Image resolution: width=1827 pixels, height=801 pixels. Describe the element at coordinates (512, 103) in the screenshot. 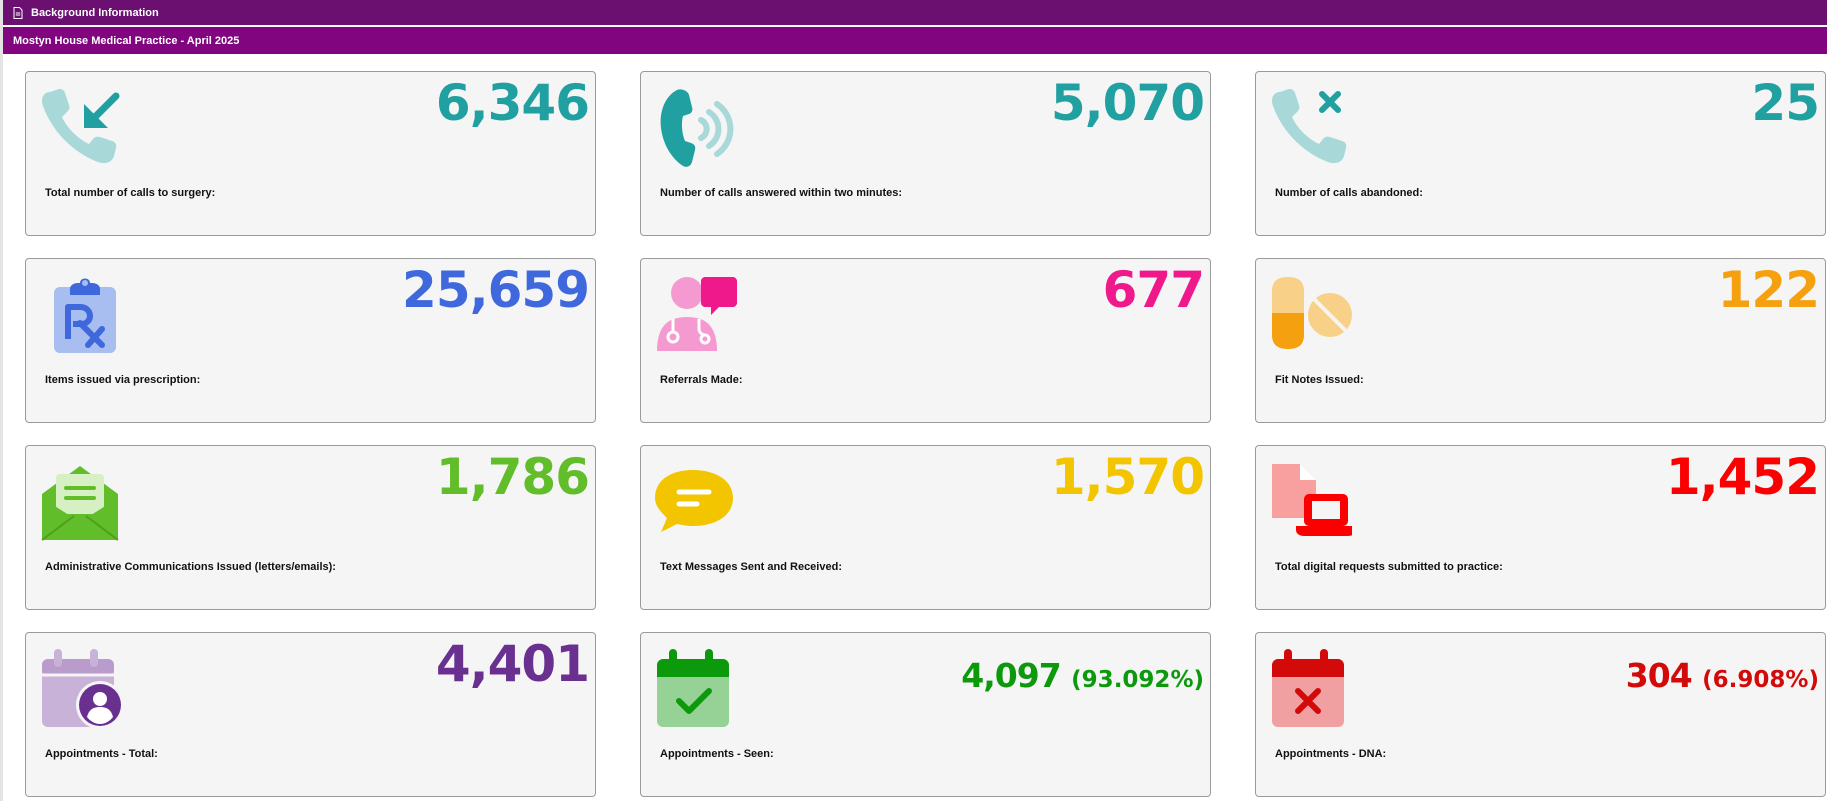

I see `stat-value: 6,346` at that location.